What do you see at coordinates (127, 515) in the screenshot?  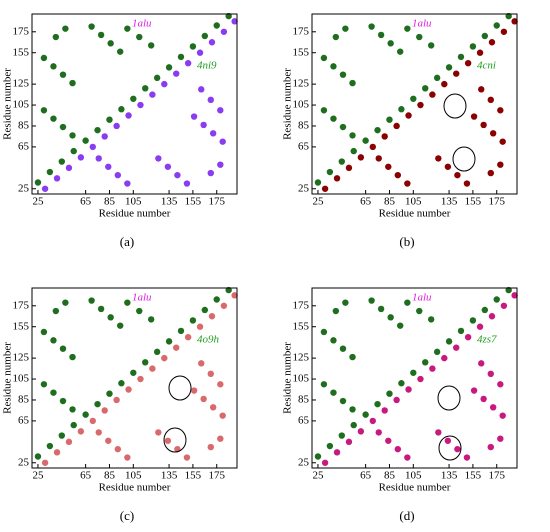 I see `panel-label: (c)` at bounding box center [127, 515].